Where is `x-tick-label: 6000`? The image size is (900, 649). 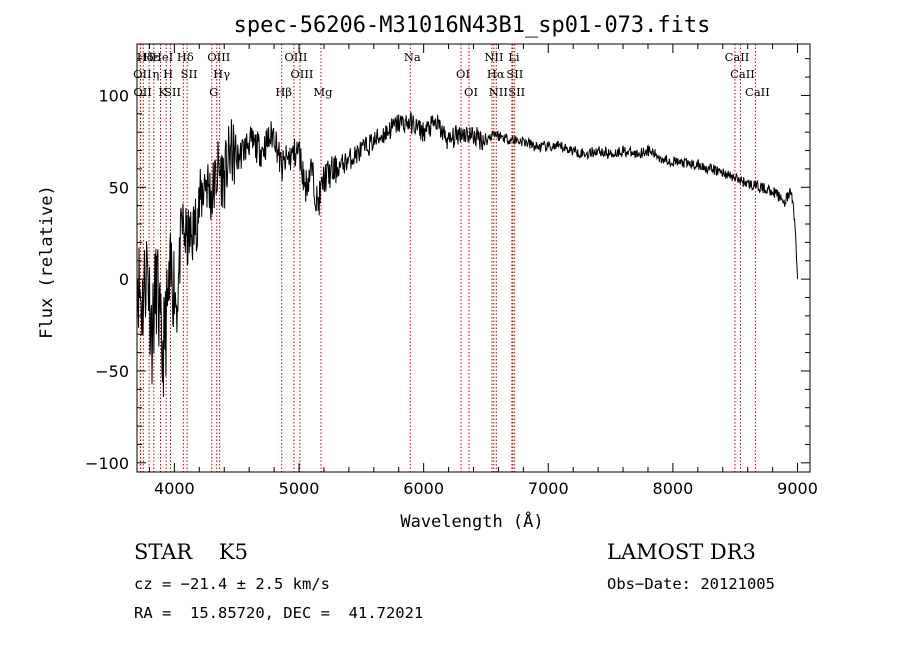
x-tick-label: 6000 is located at coordinates (423, 488).